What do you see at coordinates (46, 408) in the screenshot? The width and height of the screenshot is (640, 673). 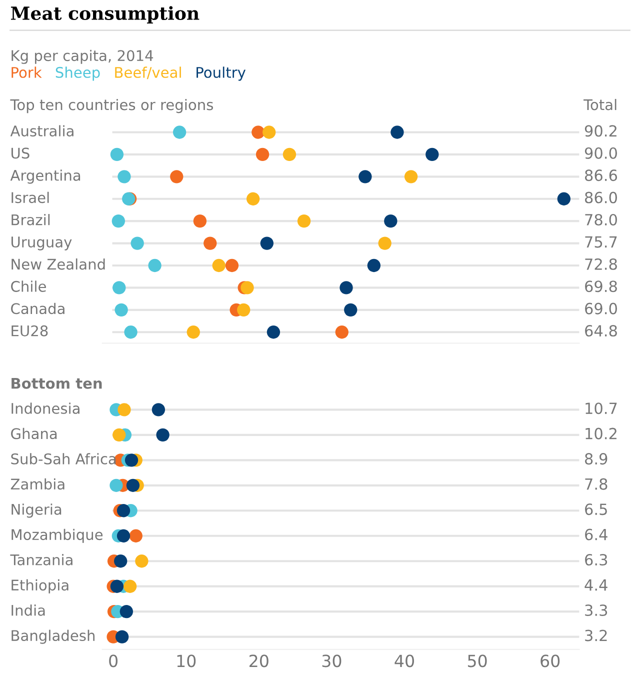 I see `y-tick-label: Indonesia` at bounding box center [46, 408].